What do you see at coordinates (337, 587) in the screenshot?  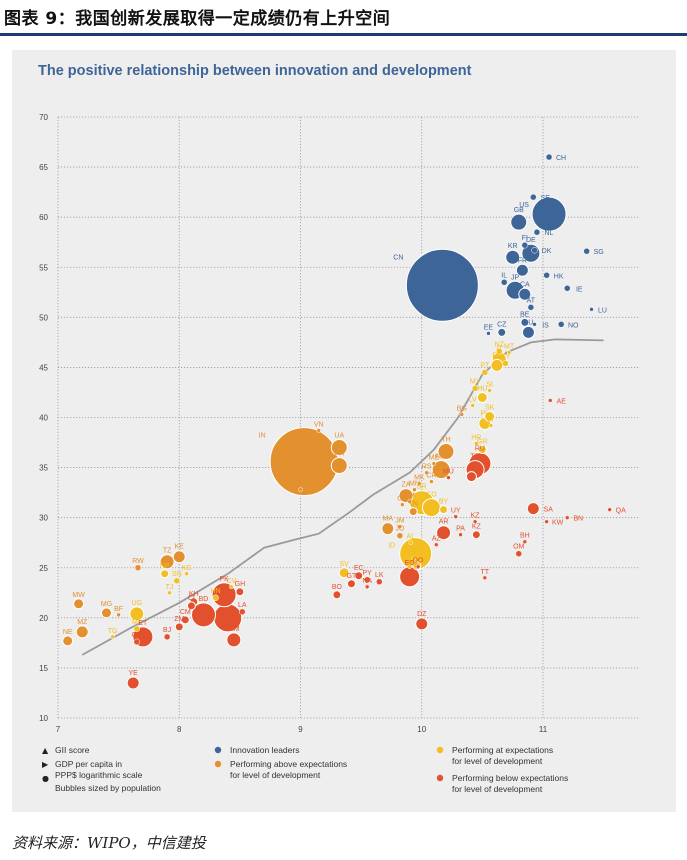 I see `bubble-label: BO` at bounding box center [337, 587].